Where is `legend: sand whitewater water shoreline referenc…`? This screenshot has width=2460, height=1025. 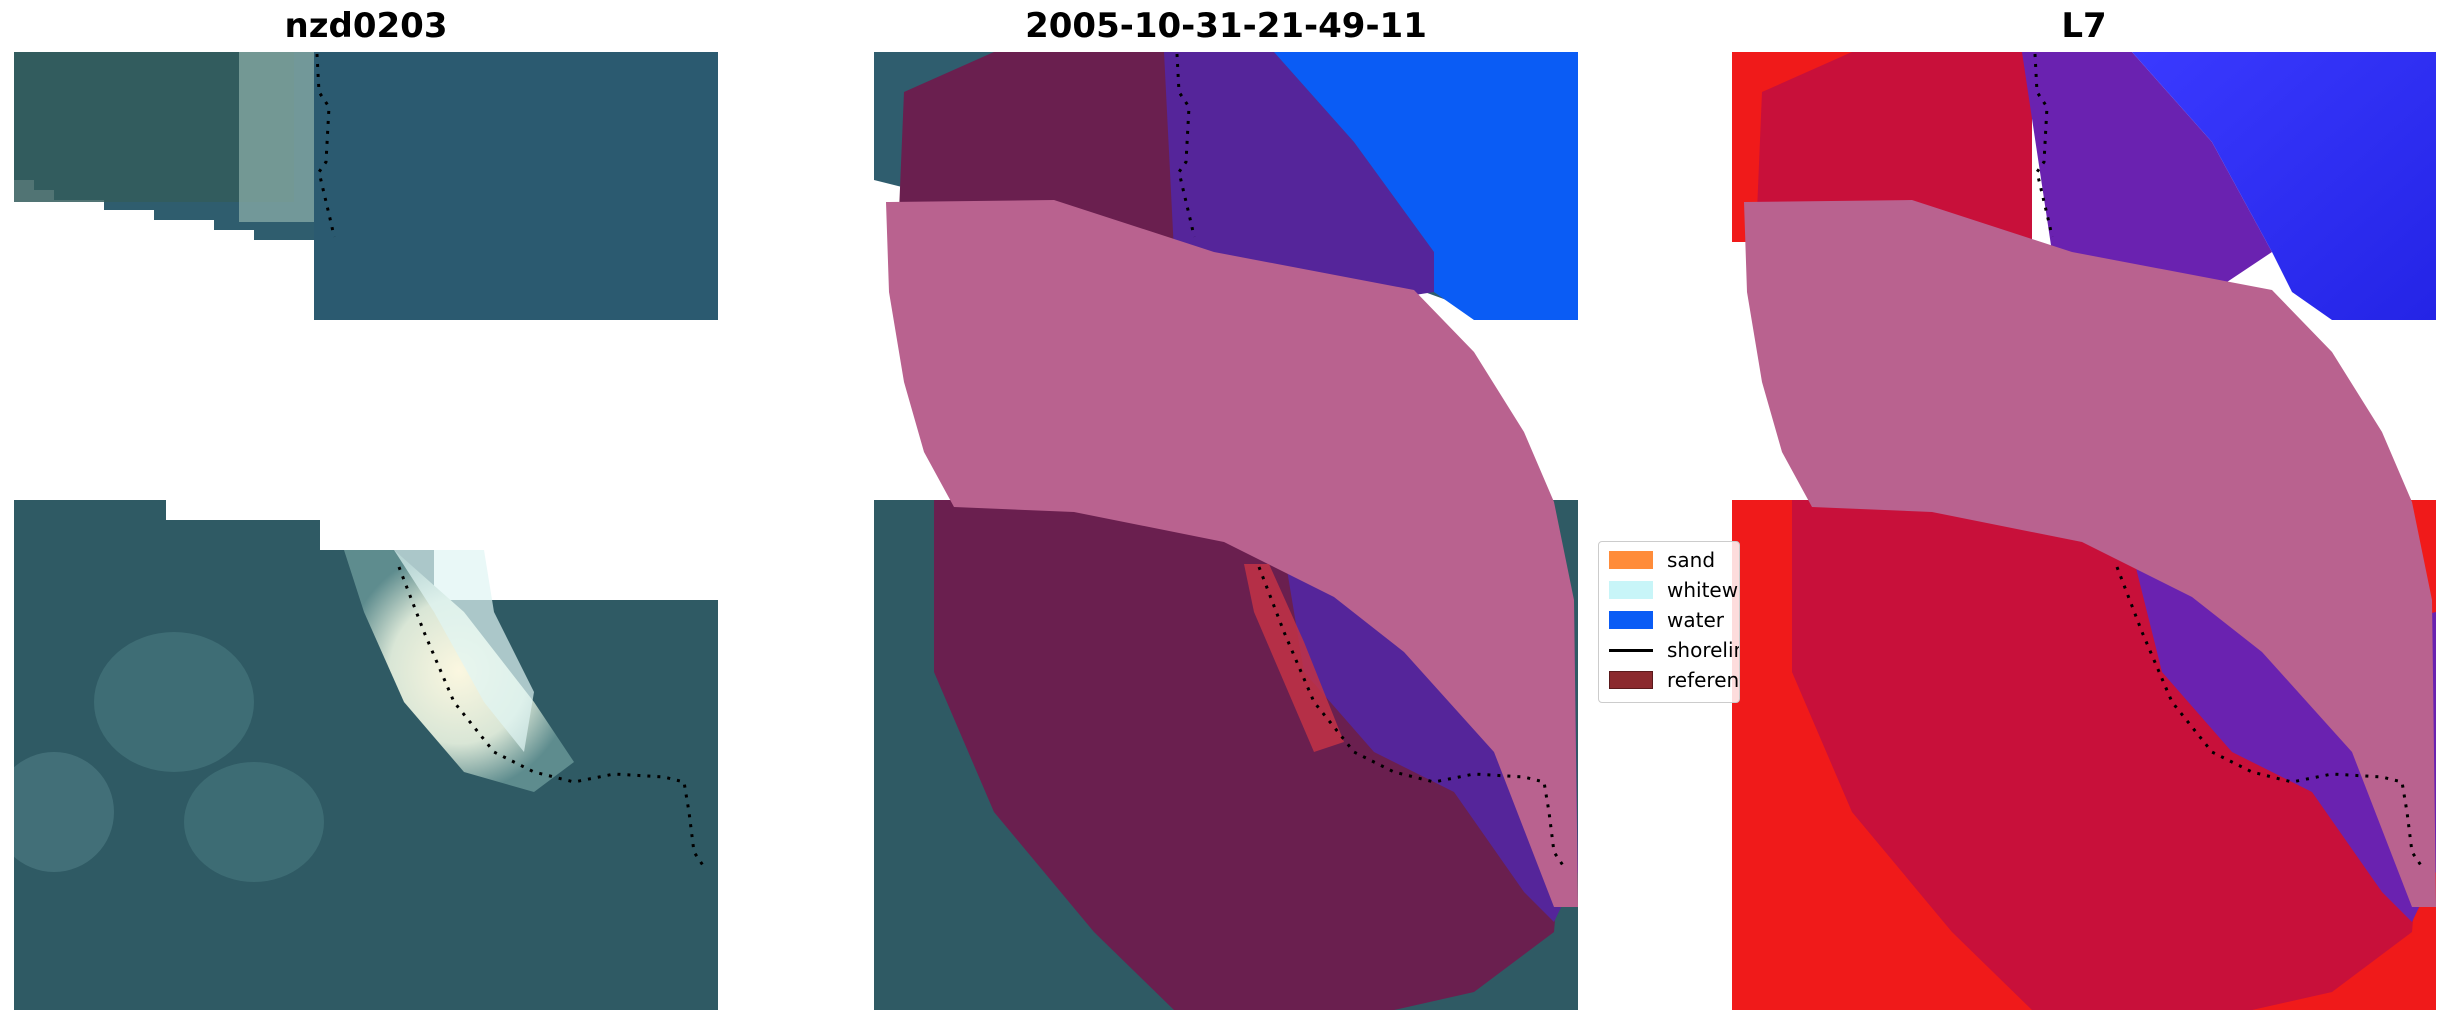
legend: sand whitewater water shoreline referenc… is located at coordinates (1669, 622).